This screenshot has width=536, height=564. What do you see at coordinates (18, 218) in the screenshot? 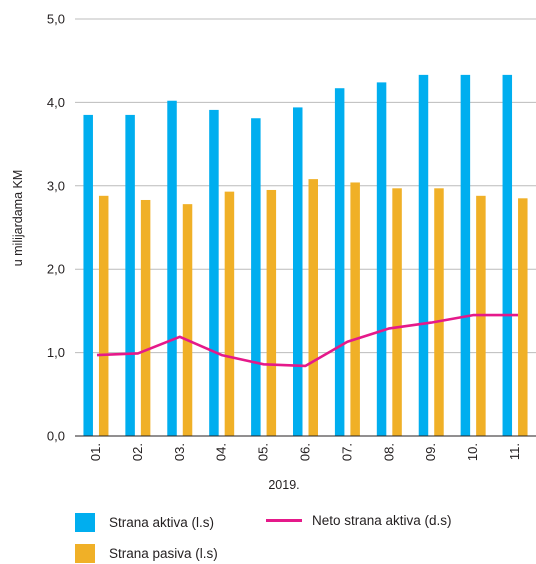
I see `y-axis-label: u milijardama KM` at bounding box center [18, 218].